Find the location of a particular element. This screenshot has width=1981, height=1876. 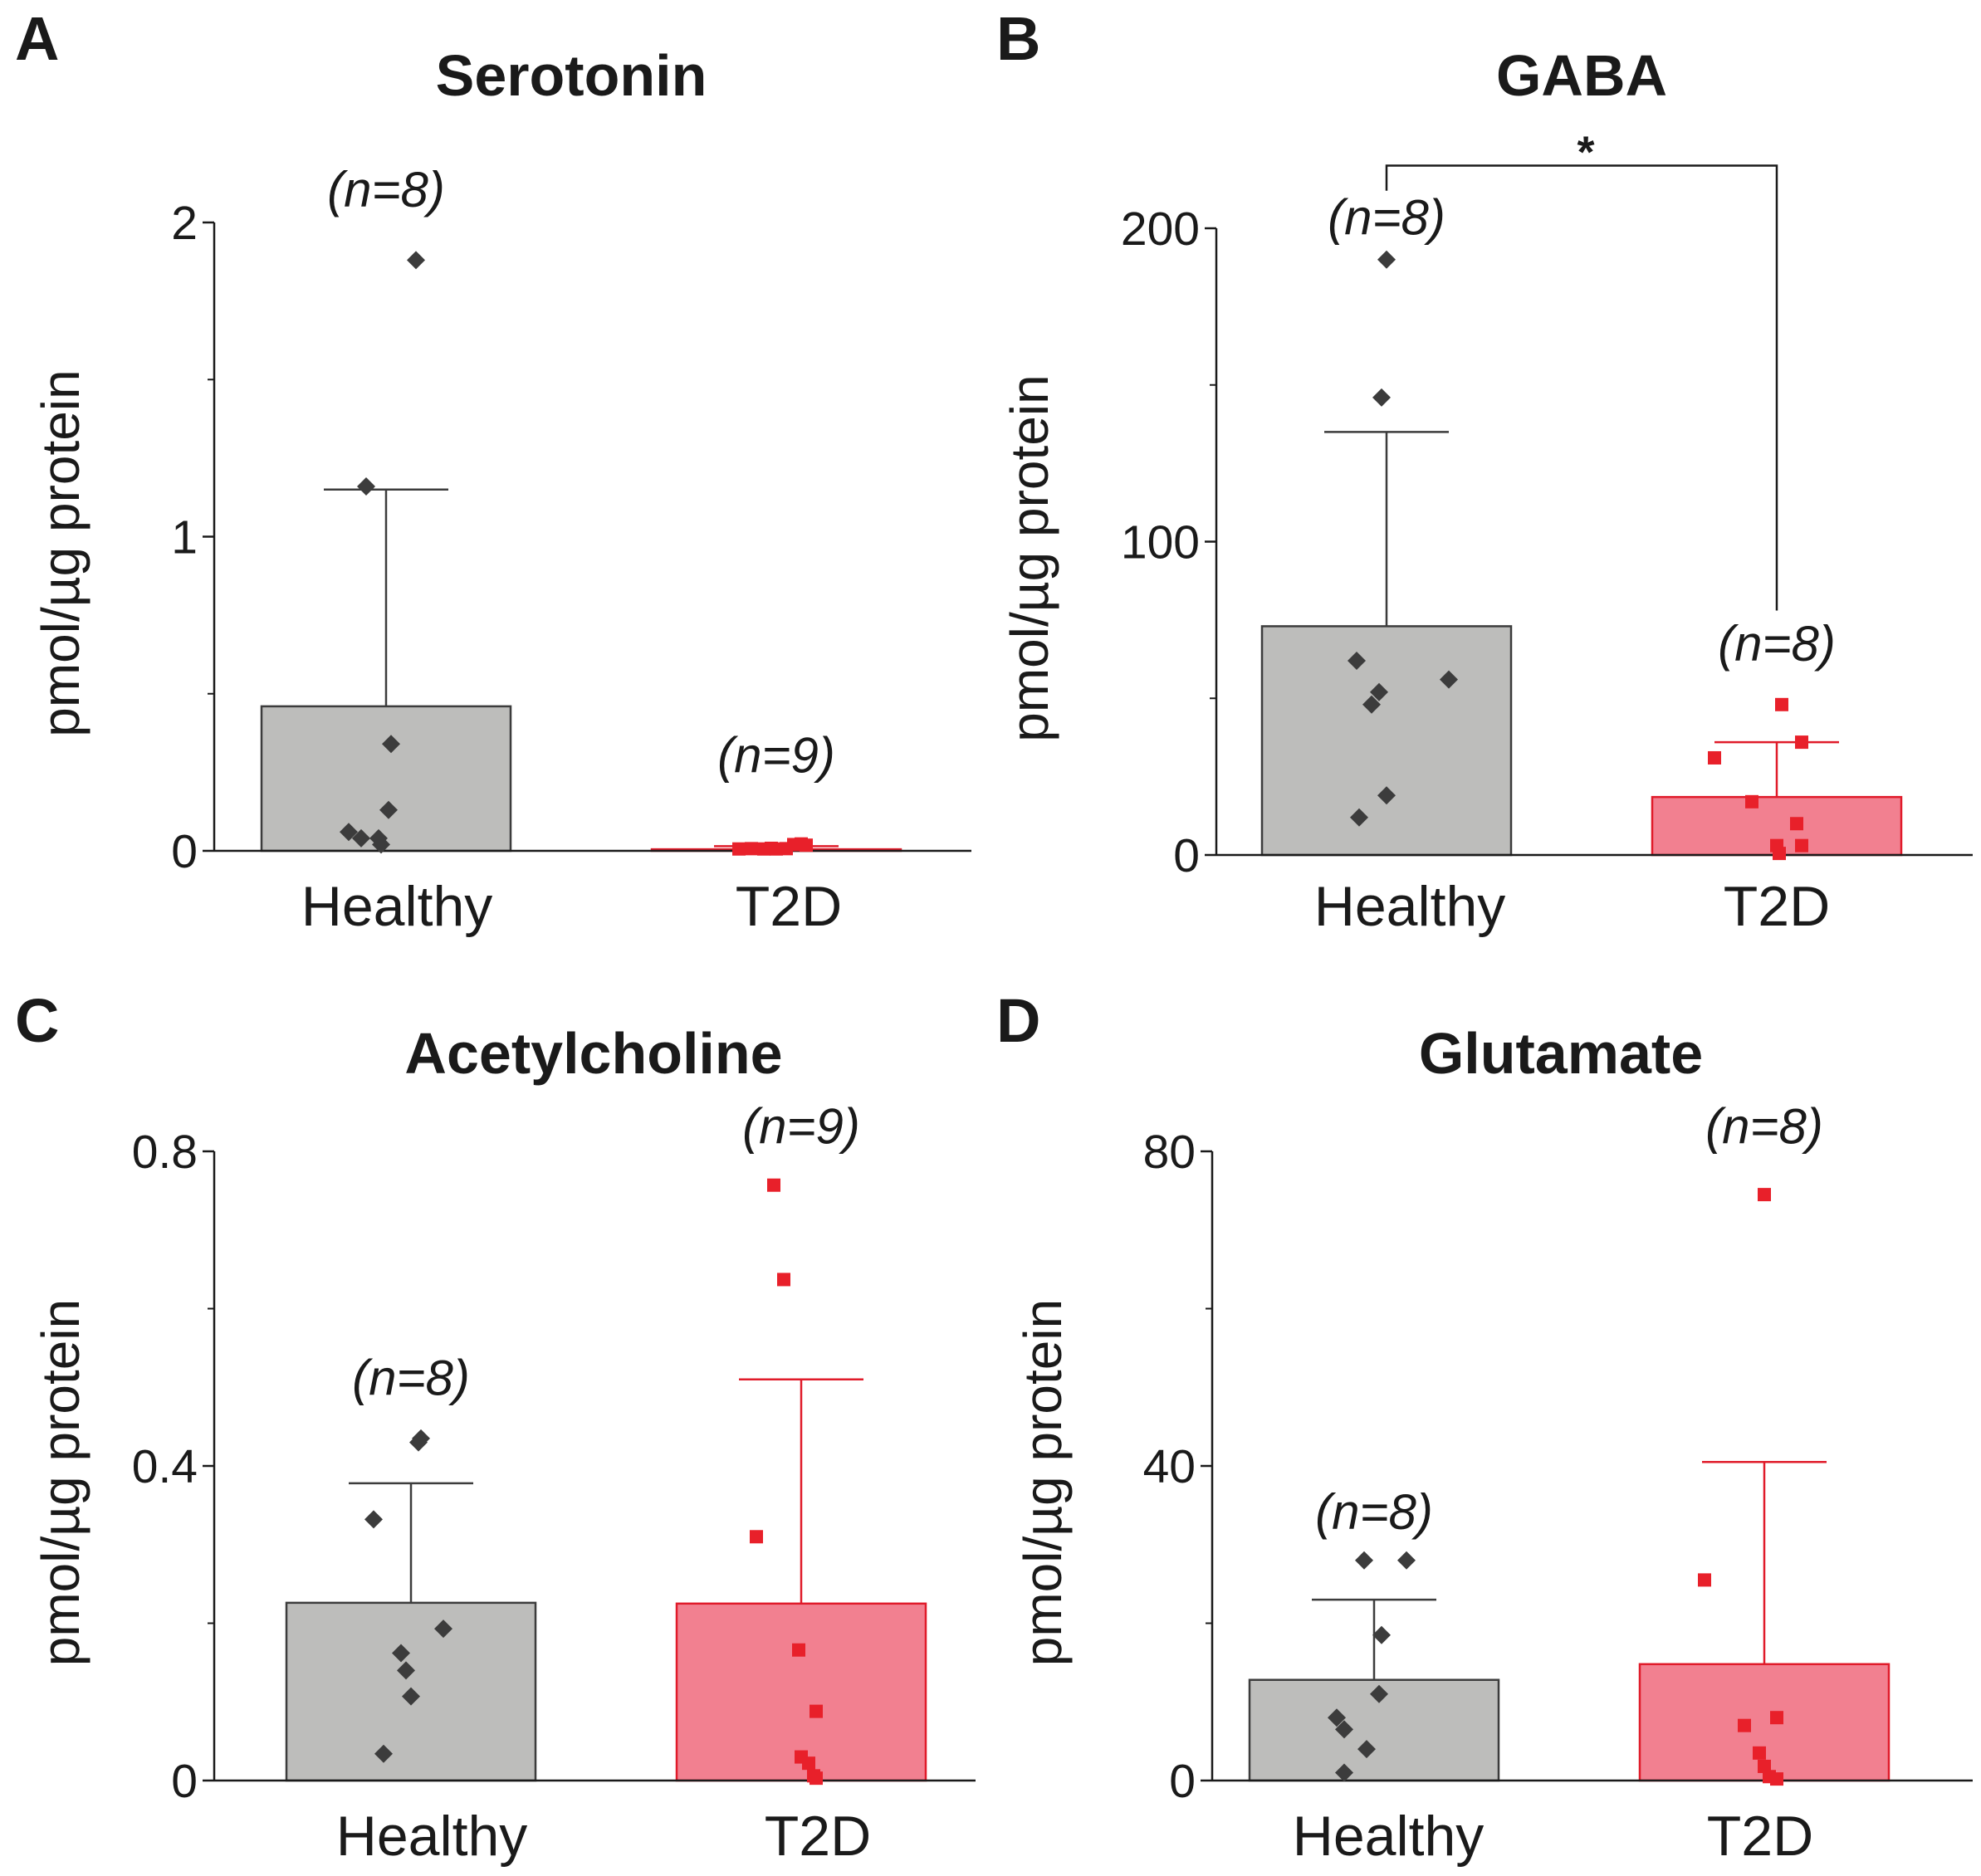

y-tick-label: 0.4 is located at coordinates (165, 1467).